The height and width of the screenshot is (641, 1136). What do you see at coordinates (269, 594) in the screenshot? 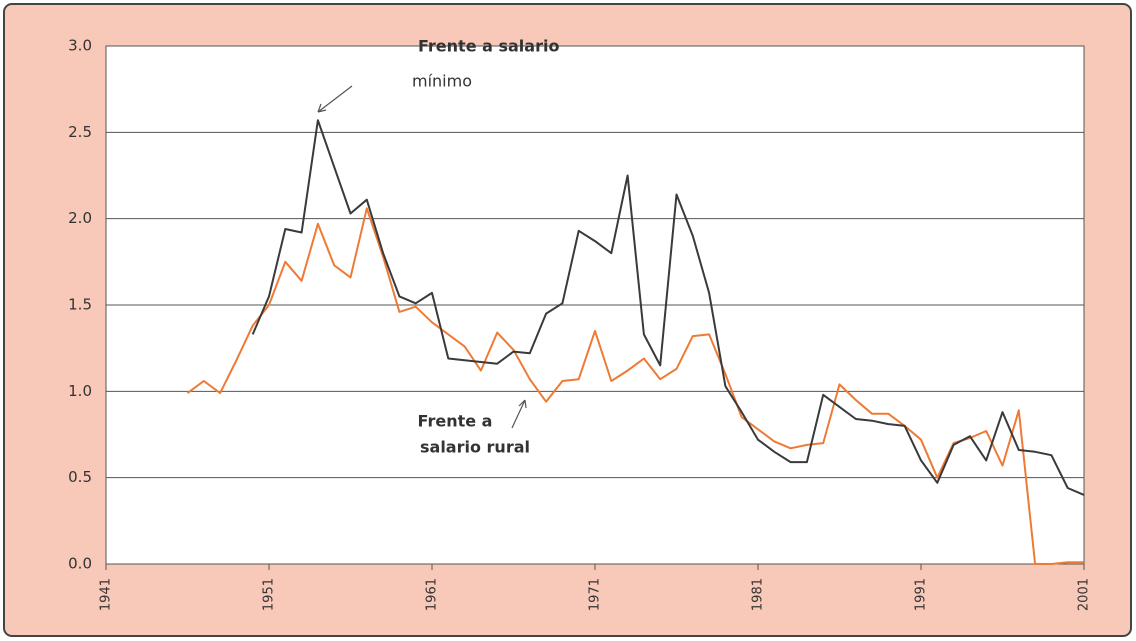
I see `x-tick-label: 1951` at bounding box center [269, 594].